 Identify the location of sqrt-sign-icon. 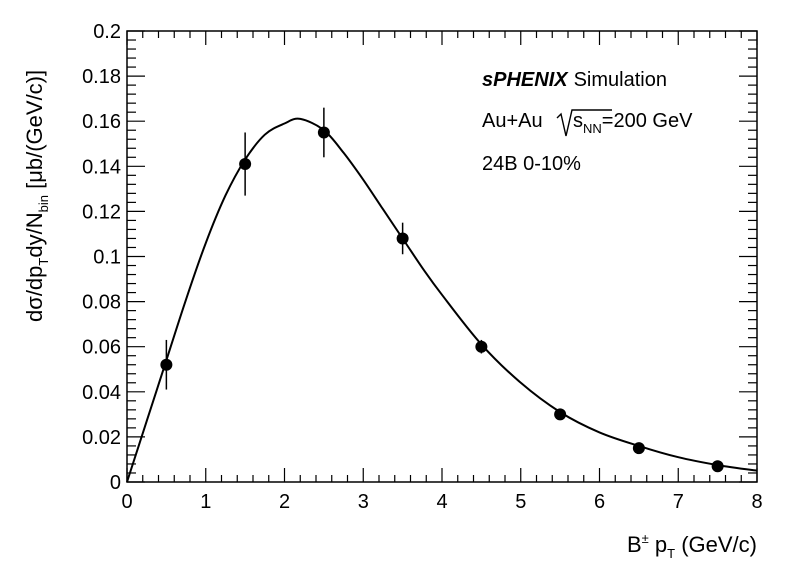
(584, 123).